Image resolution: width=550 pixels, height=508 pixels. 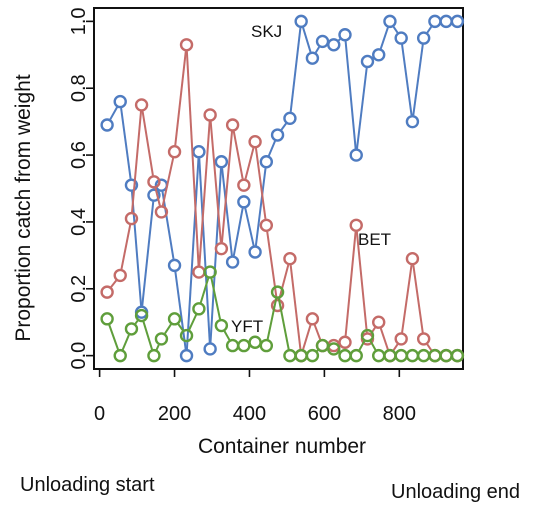 I want to click on yft-series-label: YFT, so click(x=247, y=326).